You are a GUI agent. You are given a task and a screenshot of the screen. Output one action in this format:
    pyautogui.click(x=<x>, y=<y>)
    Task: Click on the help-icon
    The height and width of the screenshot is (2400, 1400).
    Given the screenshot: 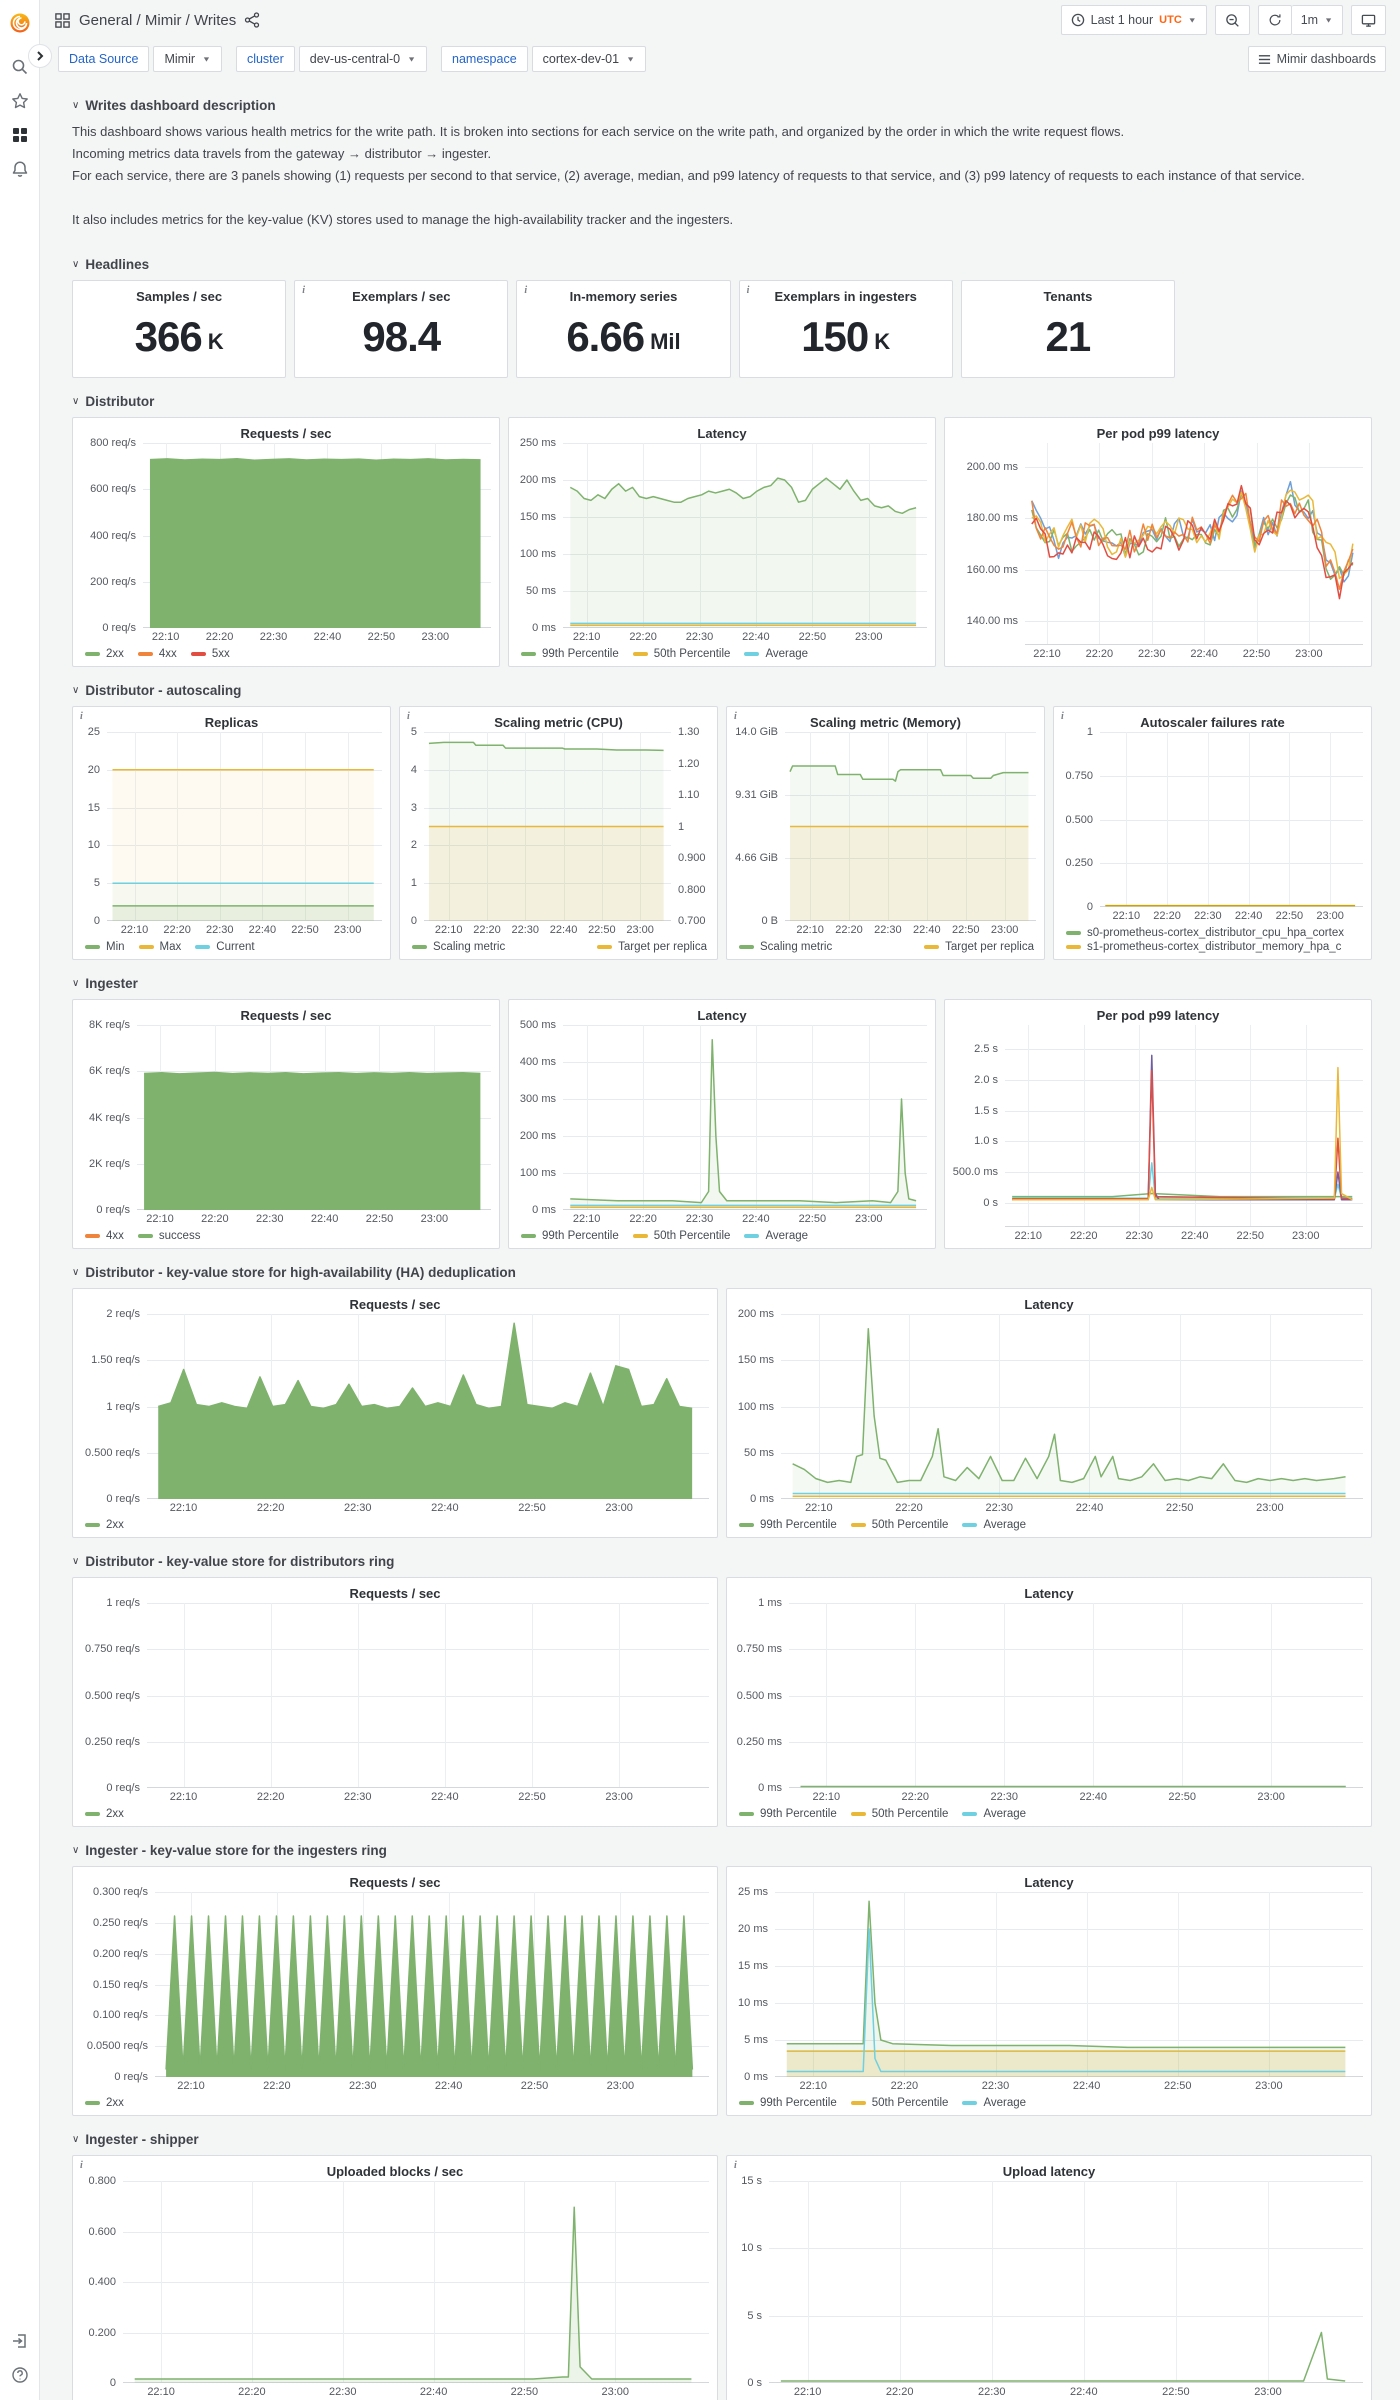 What is the action you would take?
    pyautogui.click(x=20, y=2375)
    